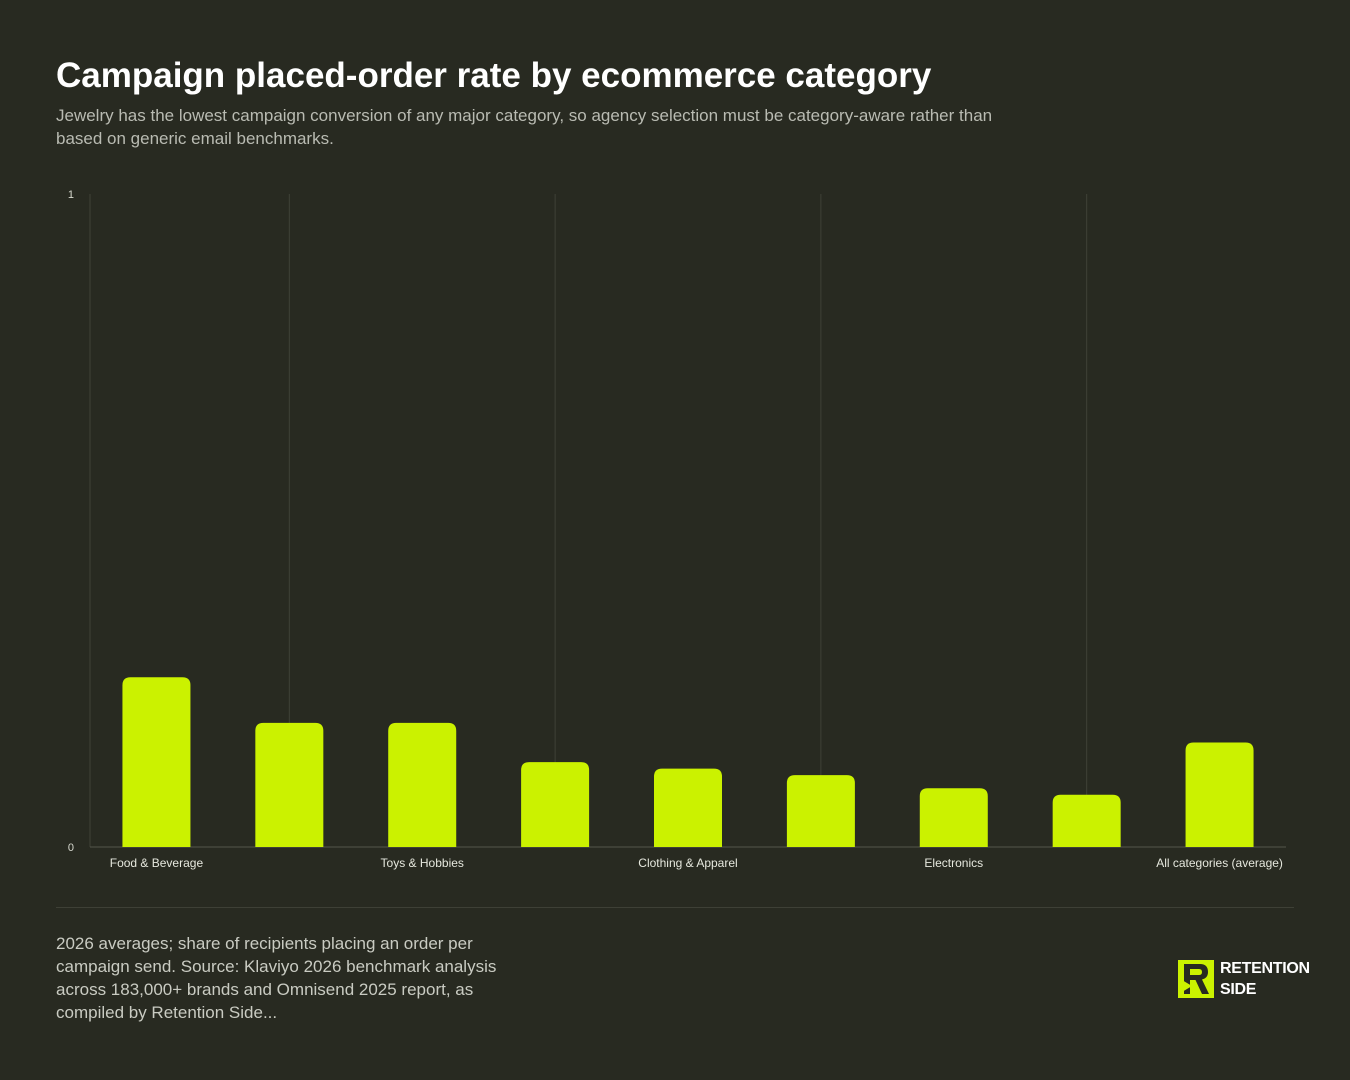 The width and height of the screenshot is (1350, 1080). What do you see at coordinates (1196, 979) in the screenshot?
I see `logo-mark-icon` at bounding box center [1196, 979].